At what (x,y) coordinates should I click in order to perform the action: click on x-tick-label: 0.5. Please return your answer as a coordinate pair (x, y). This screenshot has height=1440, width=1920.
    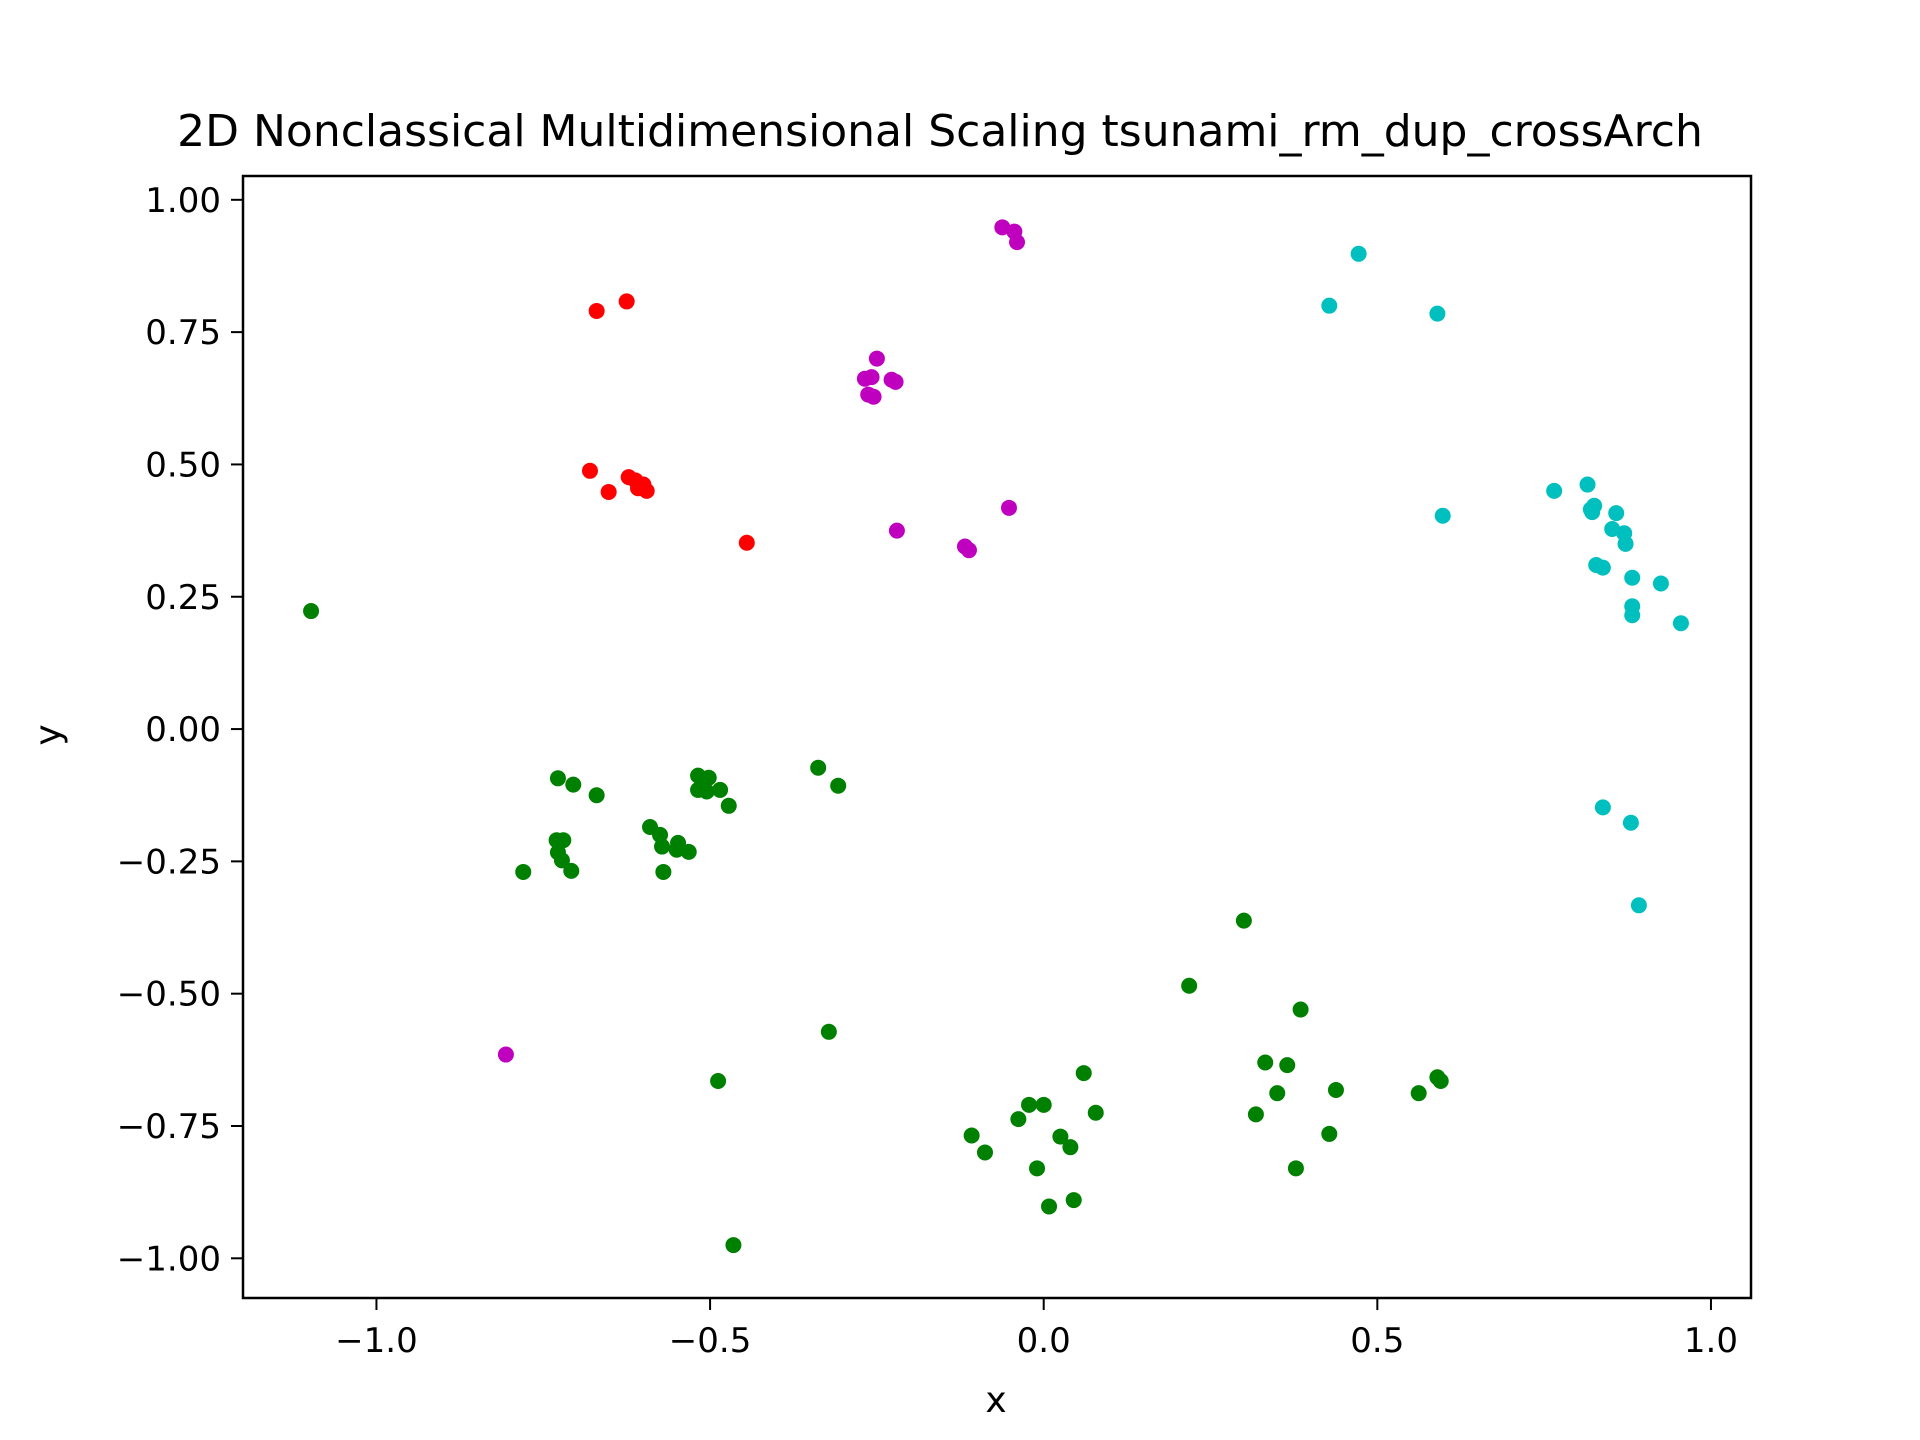
    Looking at the image, I should click on (1377, 1341).